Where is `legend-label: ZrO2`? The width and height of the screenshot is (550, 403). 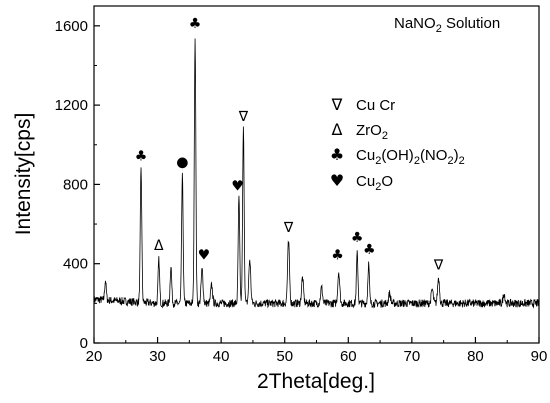 legend-label: ZrO2 is located at coordinates (372, 132).